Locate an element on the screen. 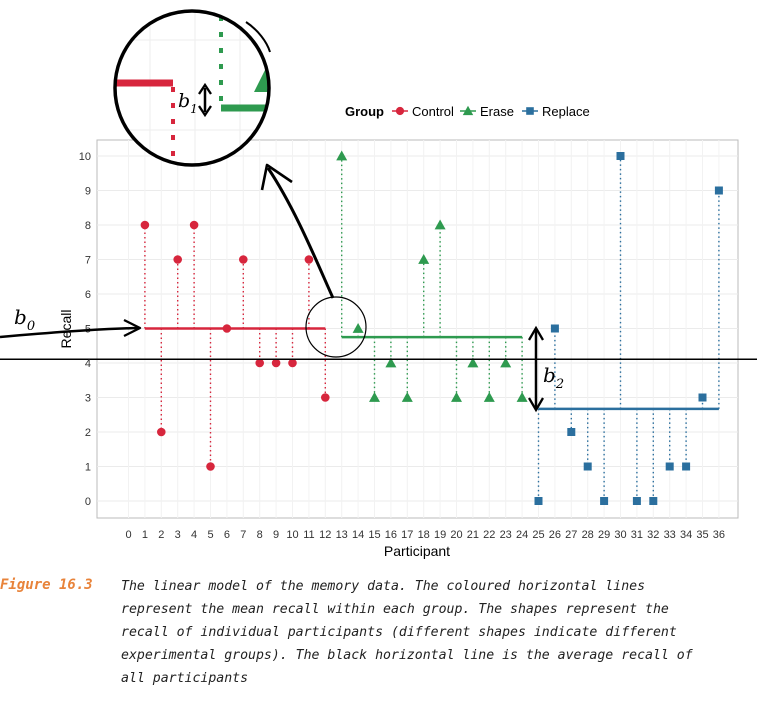 The image size is (757, 703). zoom-background is located at coordinates (192, 88).